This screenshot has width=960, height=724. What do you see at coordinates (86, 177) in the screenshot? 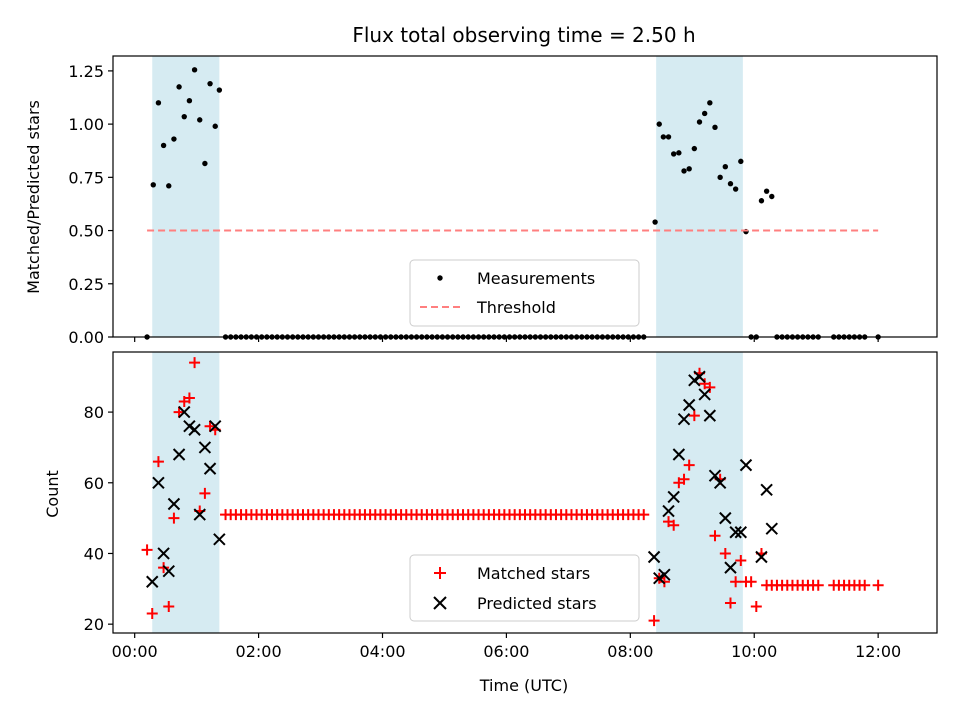
I see `y-tick-label: 0.75` at bounding box center [86, 177].